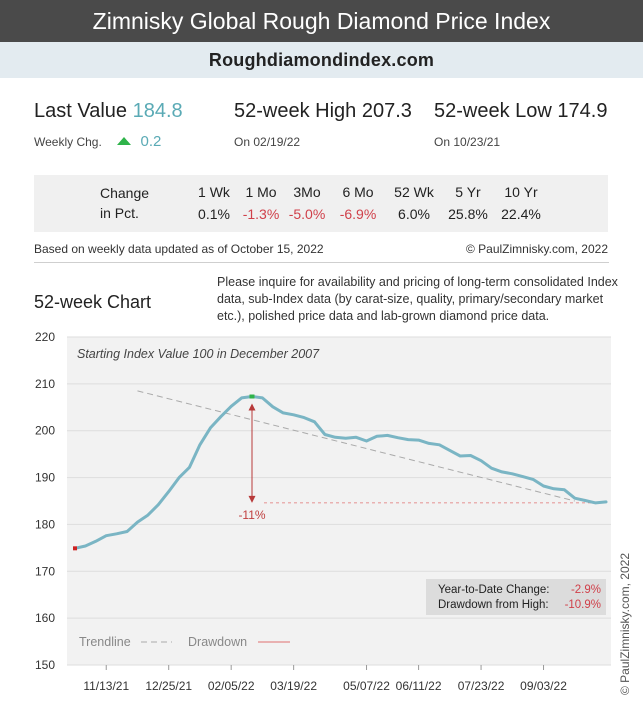 The width and height of the screenshot is (643, 709). What do you see at coordinates (467, 142) in the screenshot?
I see `low-date: On 10/23/21` at bounding box center [467, 142].